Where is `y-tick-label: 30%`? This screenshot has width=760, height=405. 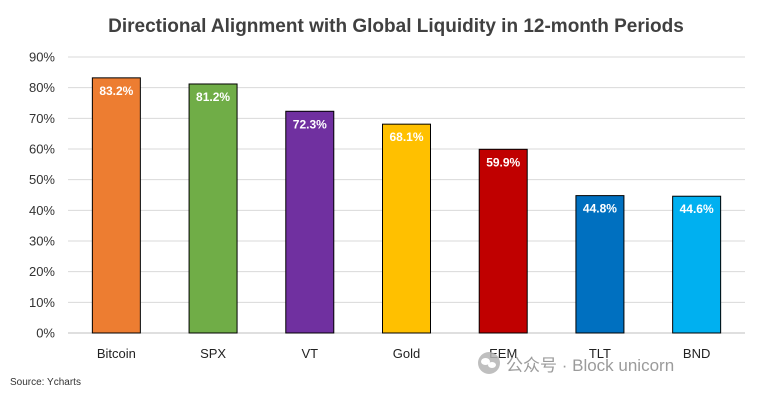 y-tick-label: 30% is located at coordinates (42, 241).